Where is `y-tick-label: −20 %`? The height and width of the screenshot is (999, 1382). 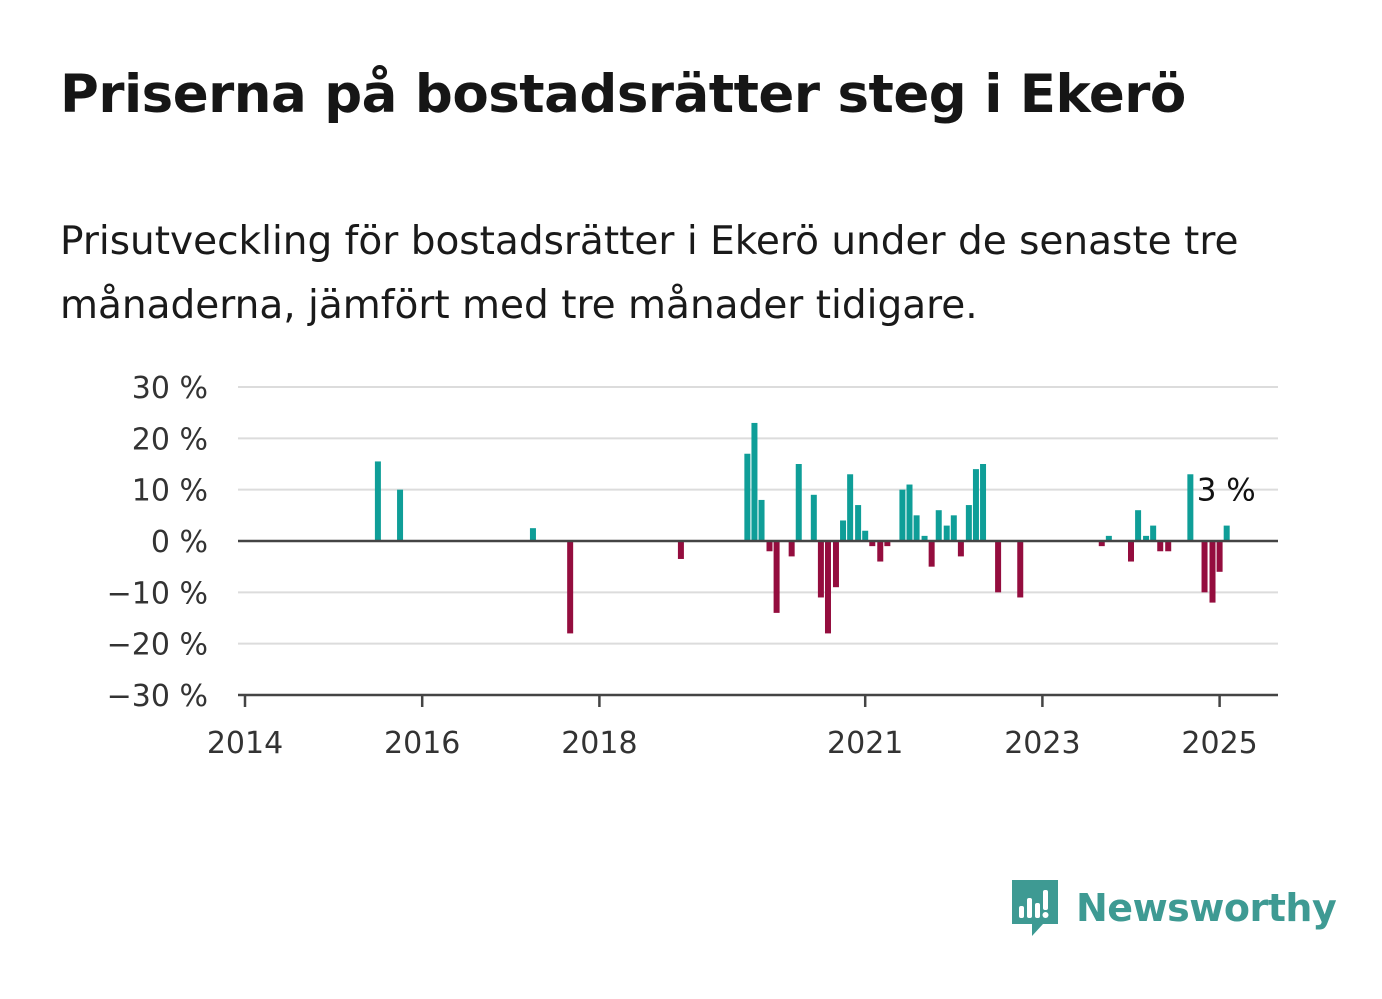 y-tick-label: −20 % is located at coordinates (157, 645).